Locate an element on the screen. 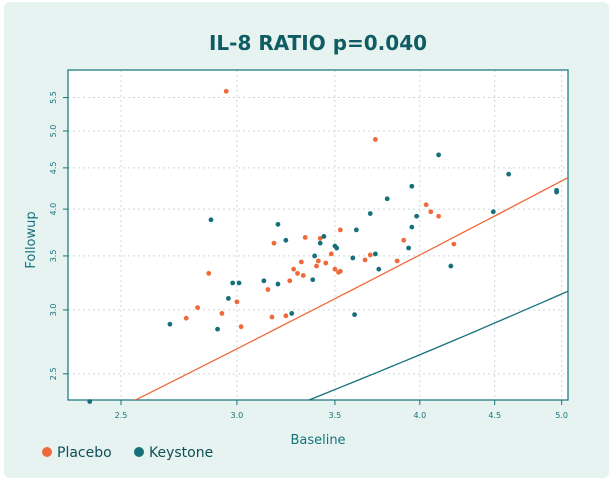  x-tick-label: 4.5 is located at coordinates (494, 415).